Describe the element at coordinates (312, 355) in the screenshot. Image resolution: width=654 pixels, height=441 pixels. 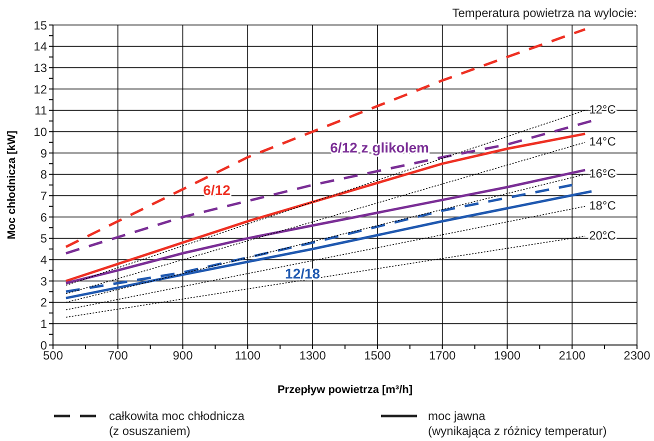
I see `x-tick-label: 1300` at that location.